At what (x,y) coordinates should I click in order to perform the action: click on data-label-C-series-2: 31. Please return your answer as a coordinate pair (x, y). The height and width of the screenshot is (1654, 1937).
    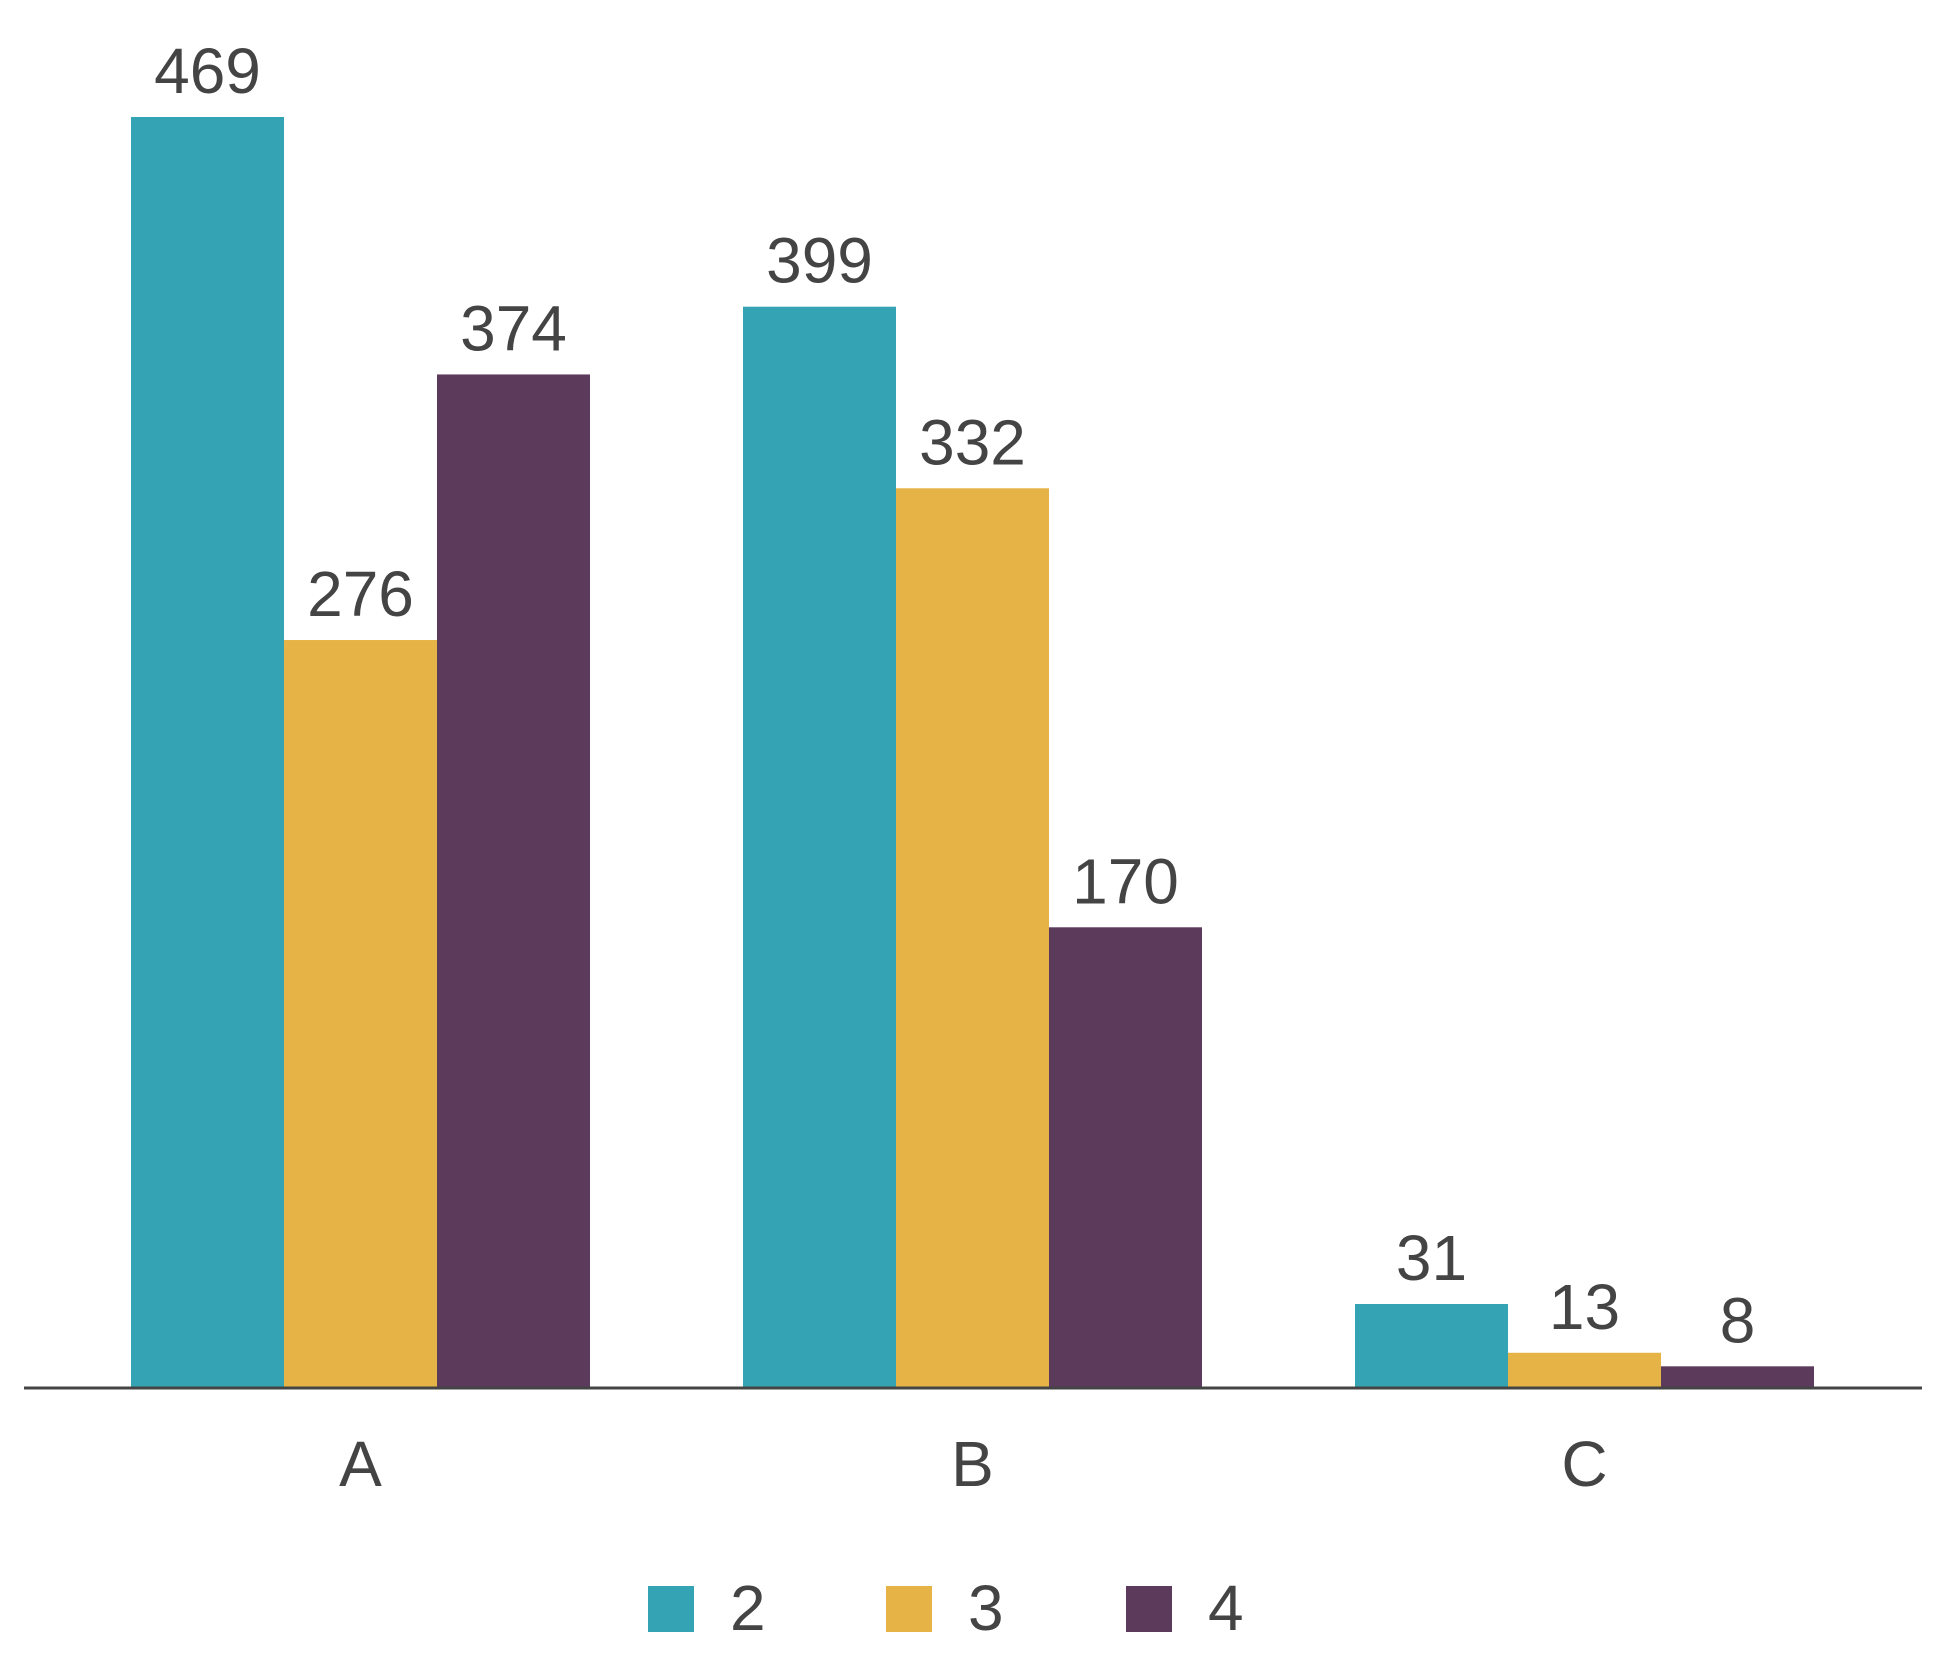
    Looking at the image, I should click on (1431, 1258).